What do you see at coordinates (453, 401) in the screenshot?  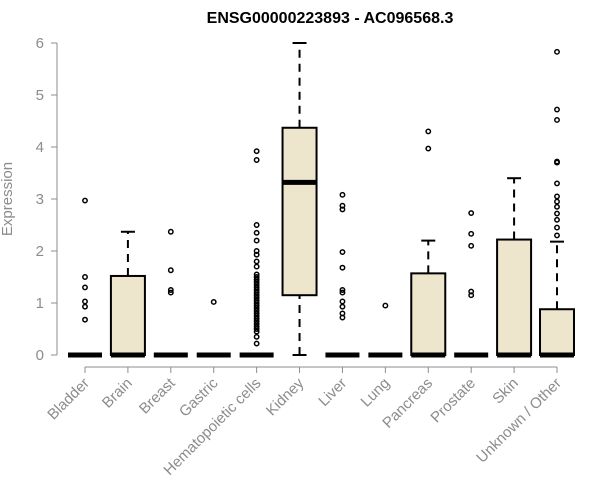 I see `x-tick-label: Prostate` at bounding box center [453, 401].